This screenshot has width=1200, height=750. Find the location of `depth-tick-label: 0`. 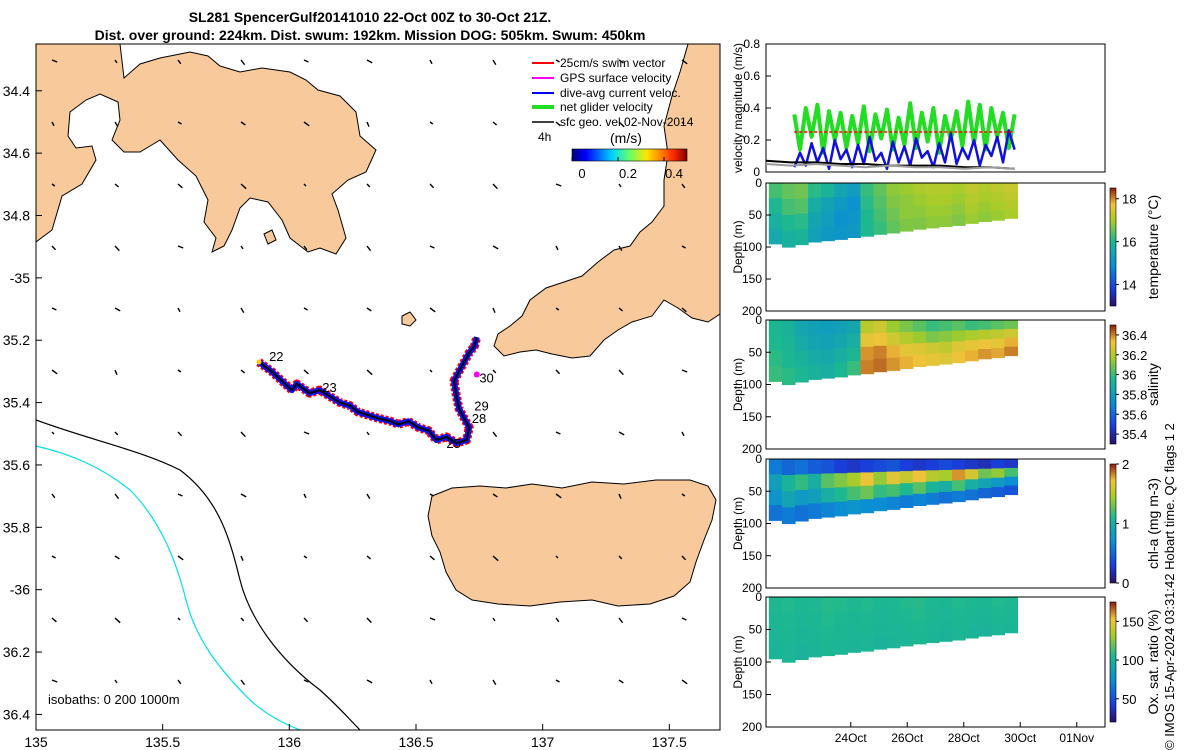

depth-tick-label: 0 is located at coordinates (758, 597).